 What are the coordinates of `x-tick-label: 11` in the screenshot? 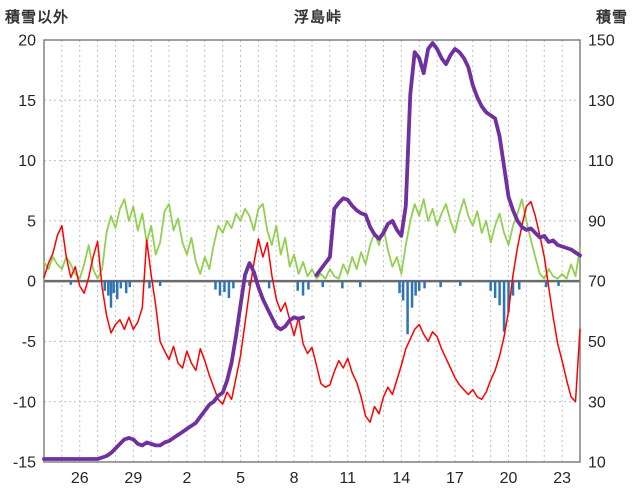 It's located at (347, 478).